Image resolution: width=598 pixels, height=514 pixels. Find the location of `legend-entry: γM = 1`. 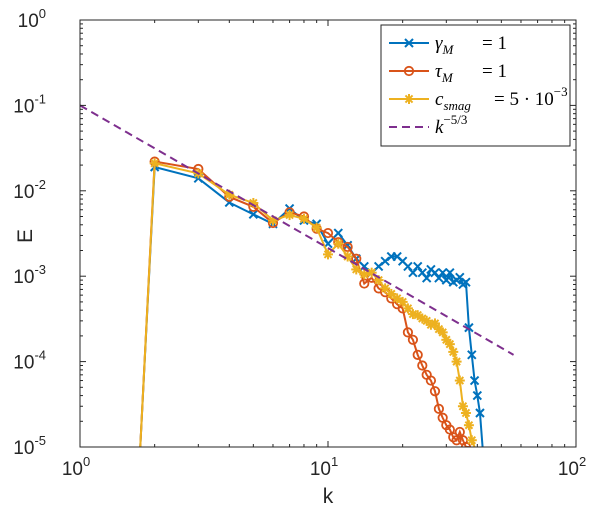

legend-entry: γM = 1 is located at coordinates (448, 45).